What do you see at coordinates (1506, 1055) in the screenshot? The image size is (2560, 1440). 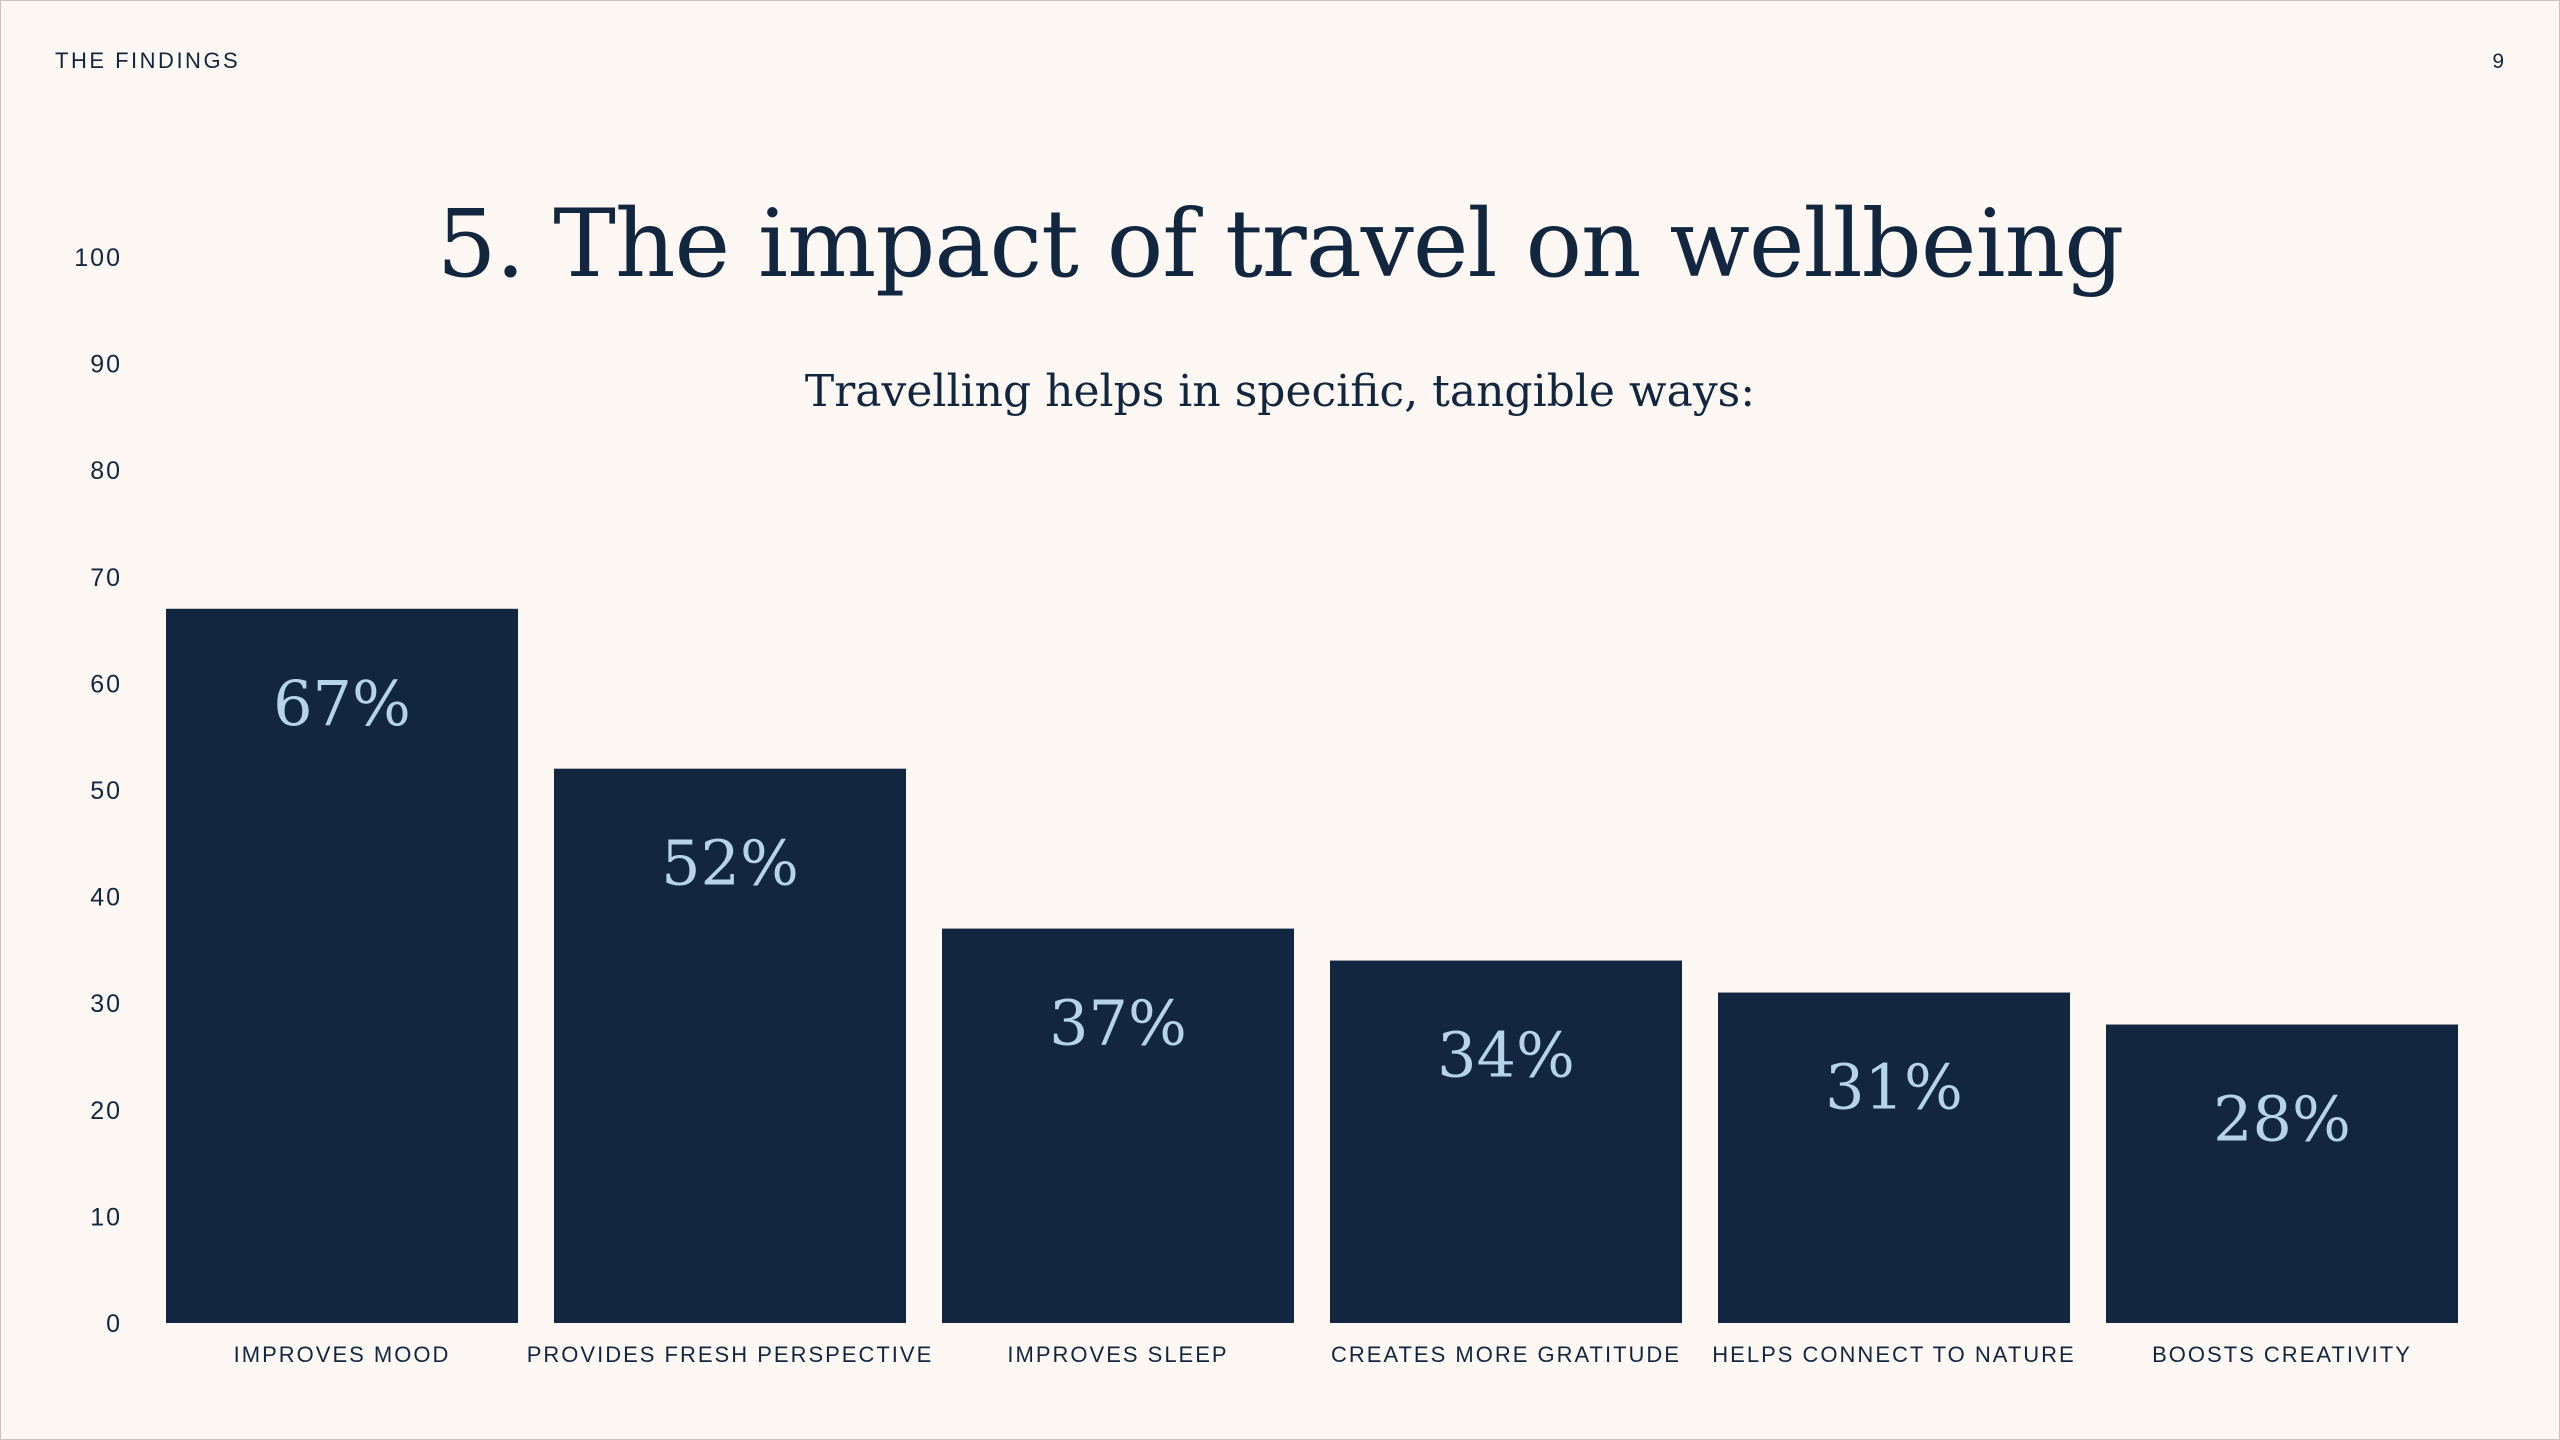 I see `data-label: 34%` at bounding box center [1506, 1055].